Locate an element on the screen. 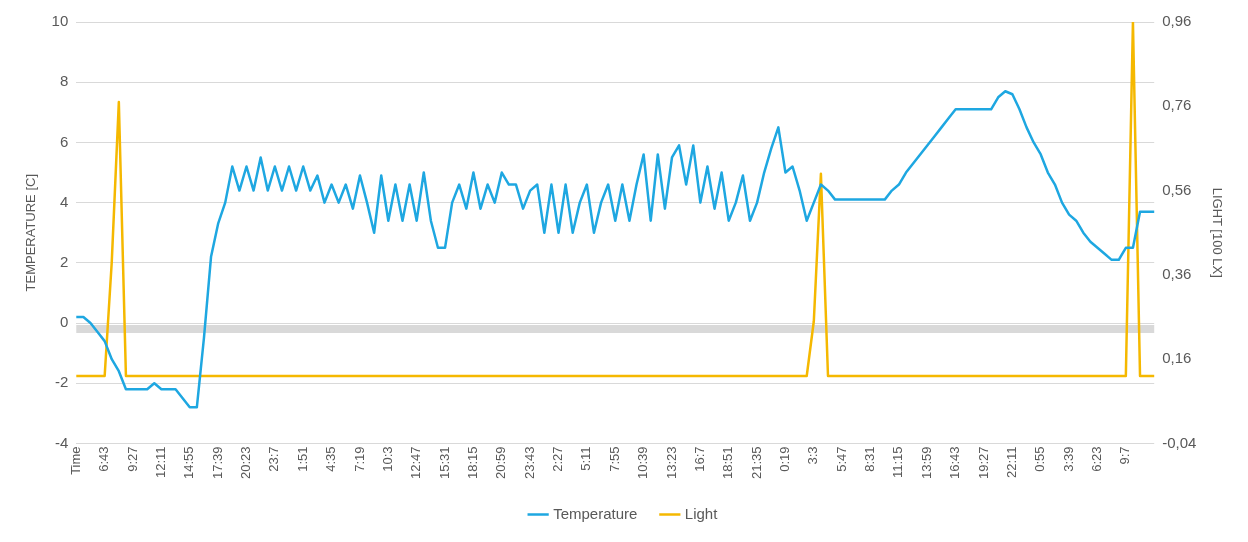 The width and height of the screenshot is (1248, 542). x-tick-label: 20:59 is located at coordinates (501, 463).